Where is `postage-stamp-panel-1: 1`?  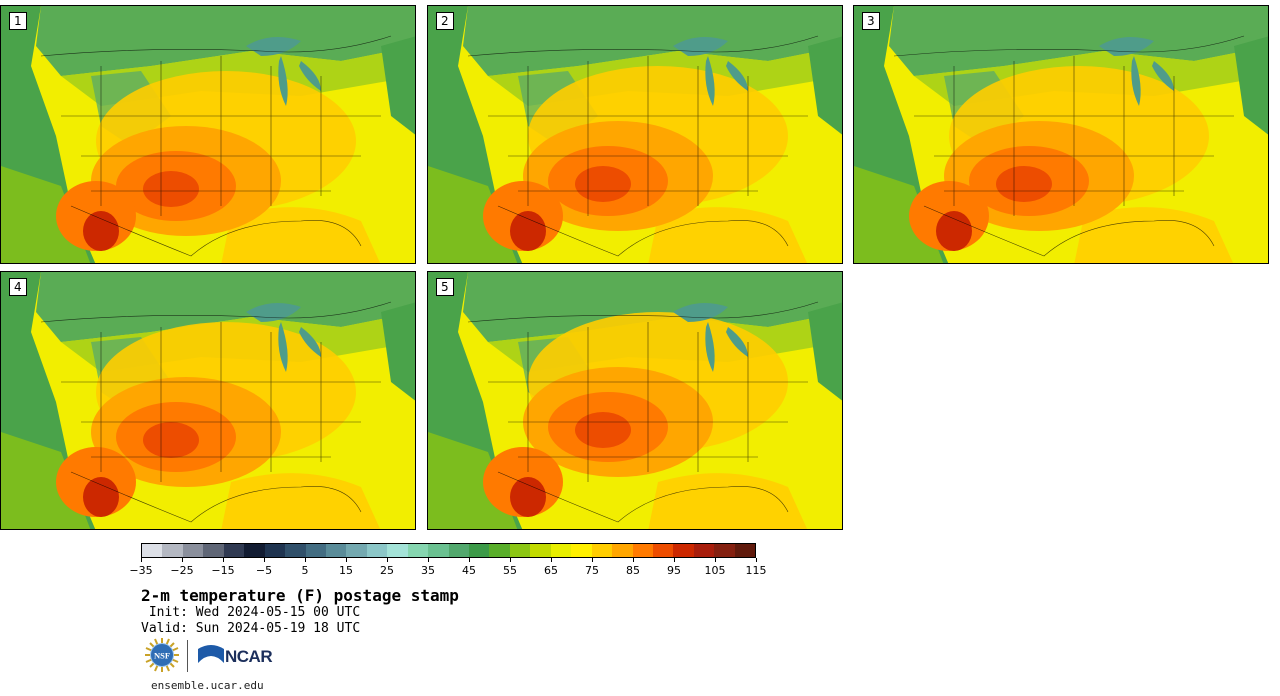
postage-stamp-panel-1: 1 is located at coordinates (208, 134).